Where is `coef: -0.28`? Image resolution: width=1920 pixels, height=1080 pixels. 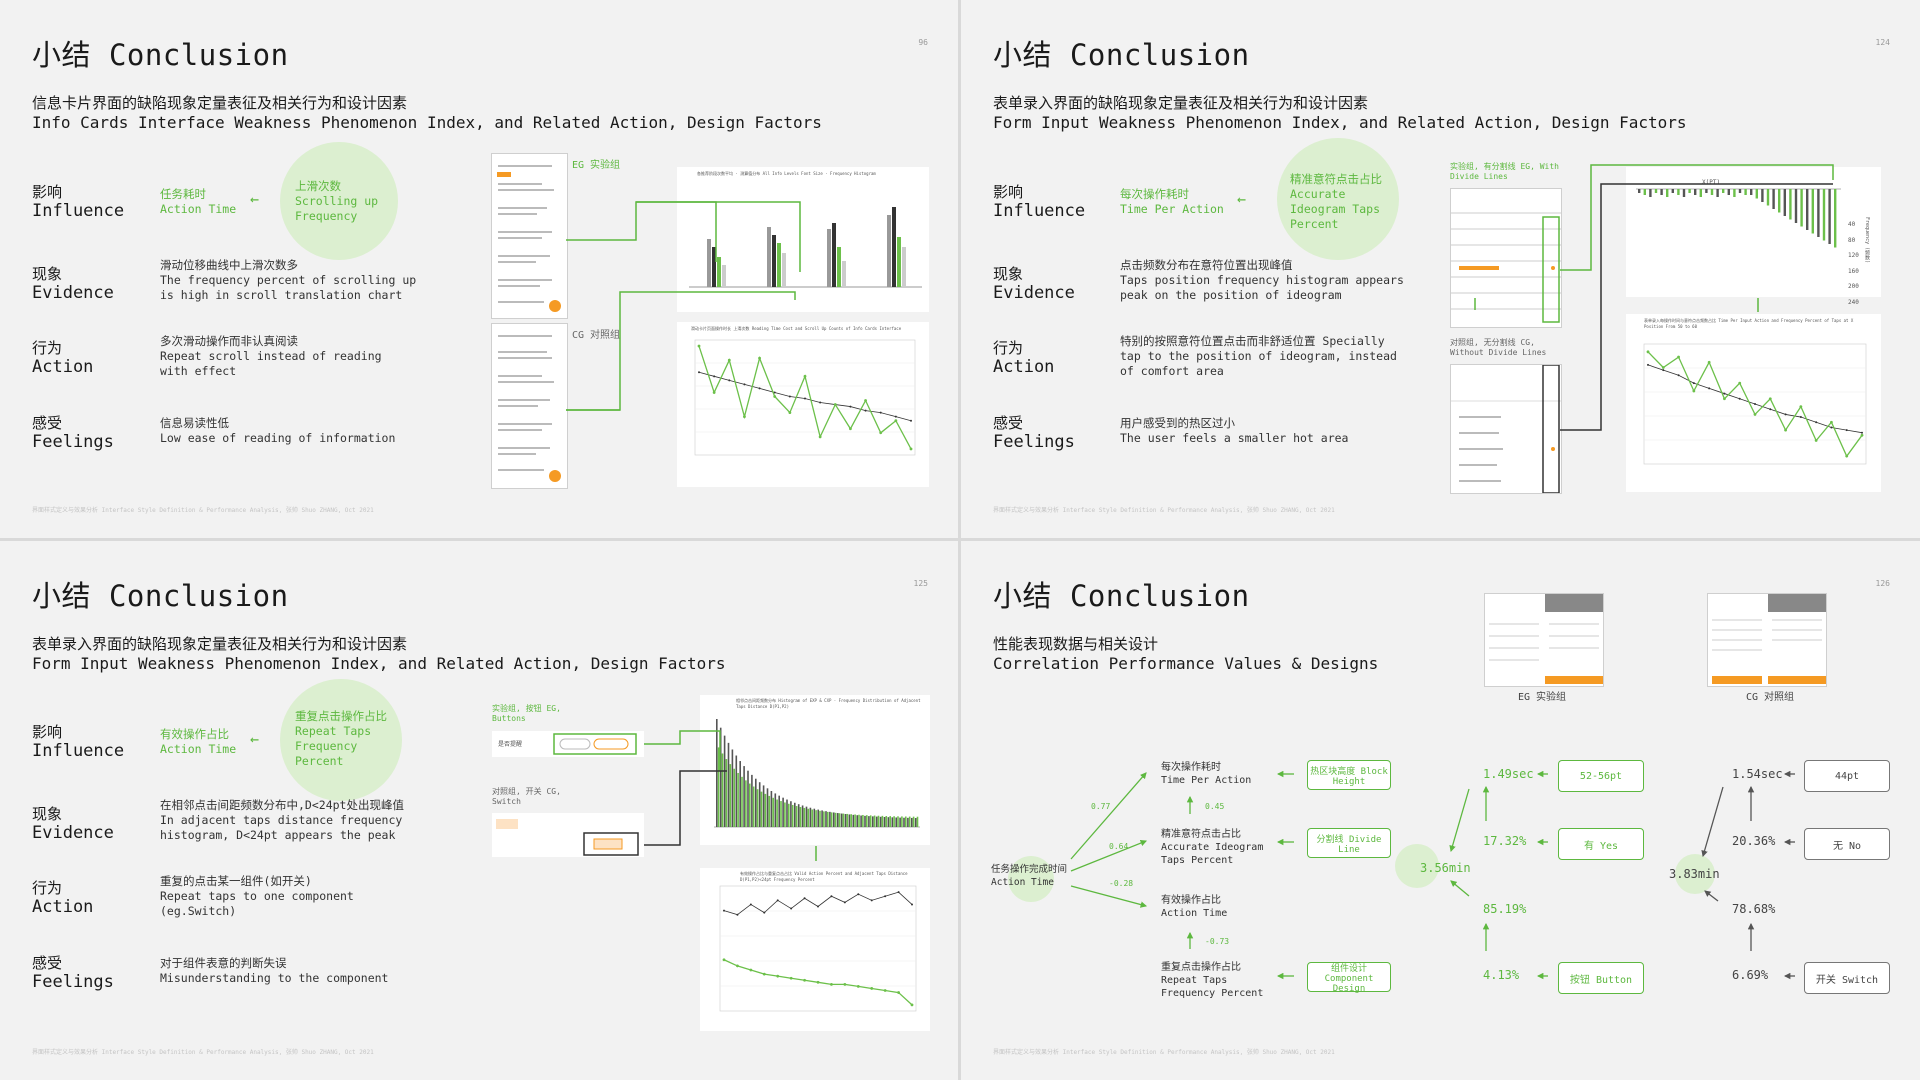 coef: -0.28 is located at coordinates (1121, 883).